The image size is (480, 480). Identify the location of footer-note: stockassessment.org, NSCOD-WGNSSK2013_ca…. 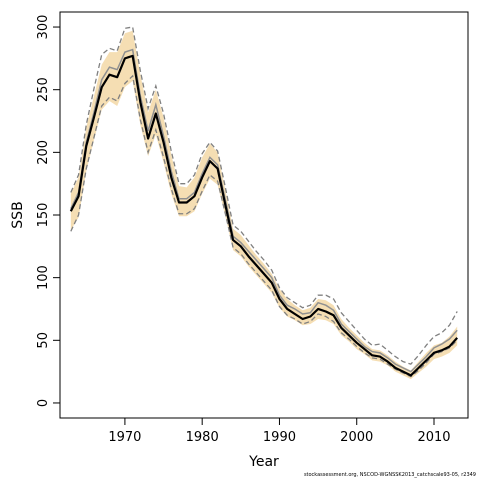
(389, 475).